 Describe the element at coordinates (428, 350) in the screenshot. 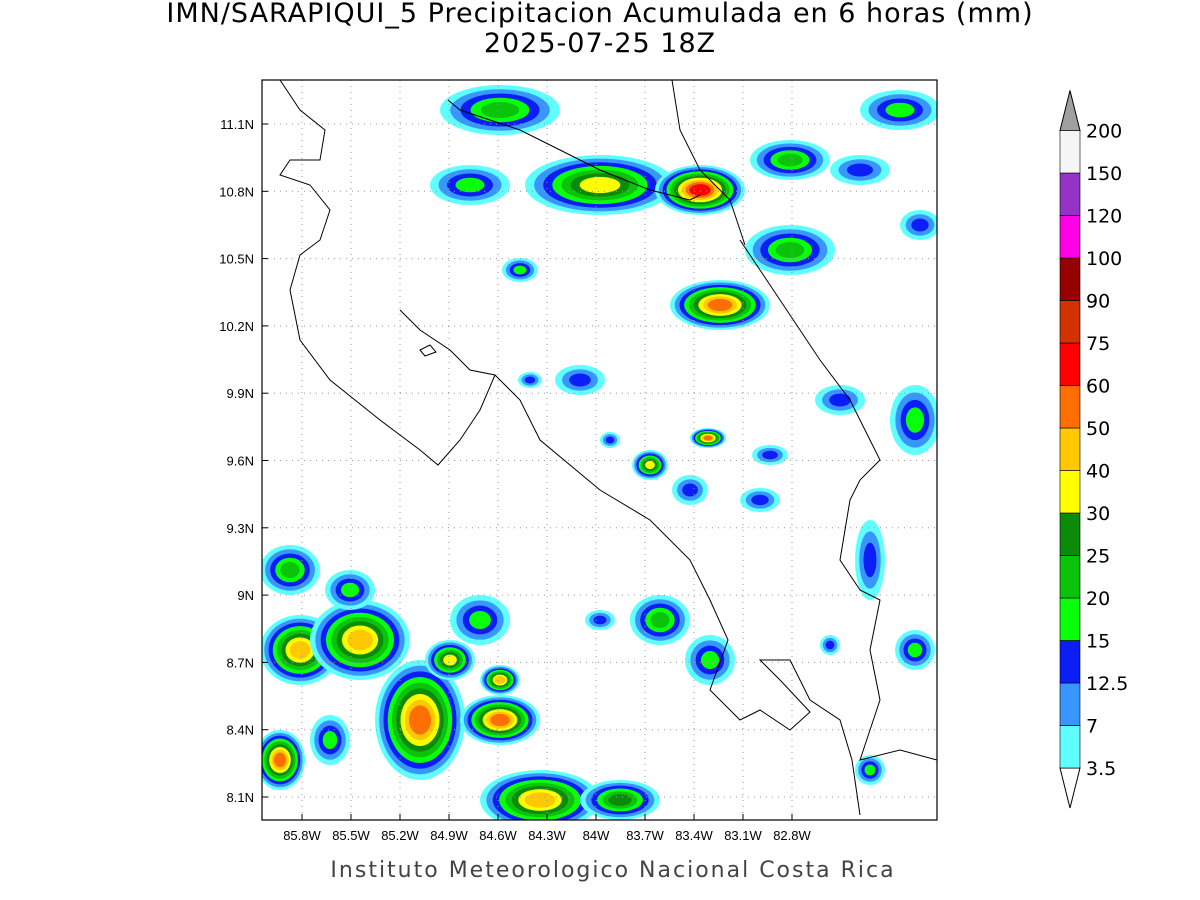

I see `island` at that location.